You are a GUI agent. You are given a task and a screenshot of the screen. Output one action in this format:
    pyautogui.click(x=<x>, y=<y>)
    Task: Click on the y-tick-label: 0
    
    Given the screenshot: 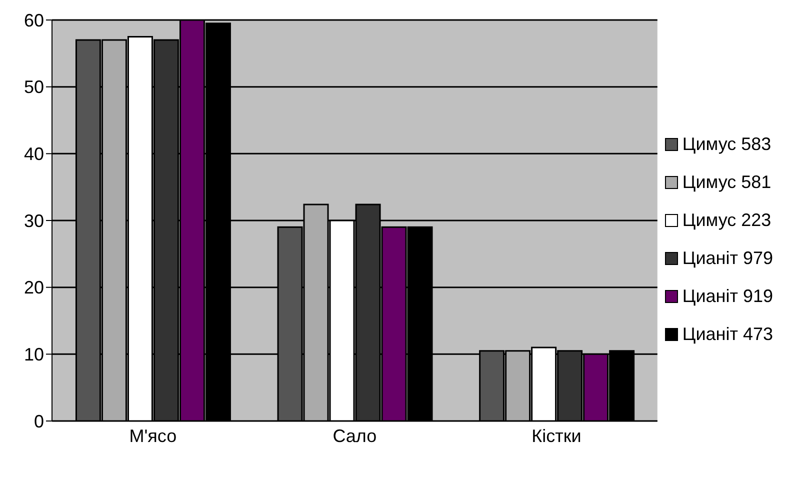 What is the action you would take?
    pyautogui.click(x=39, y=421)
    